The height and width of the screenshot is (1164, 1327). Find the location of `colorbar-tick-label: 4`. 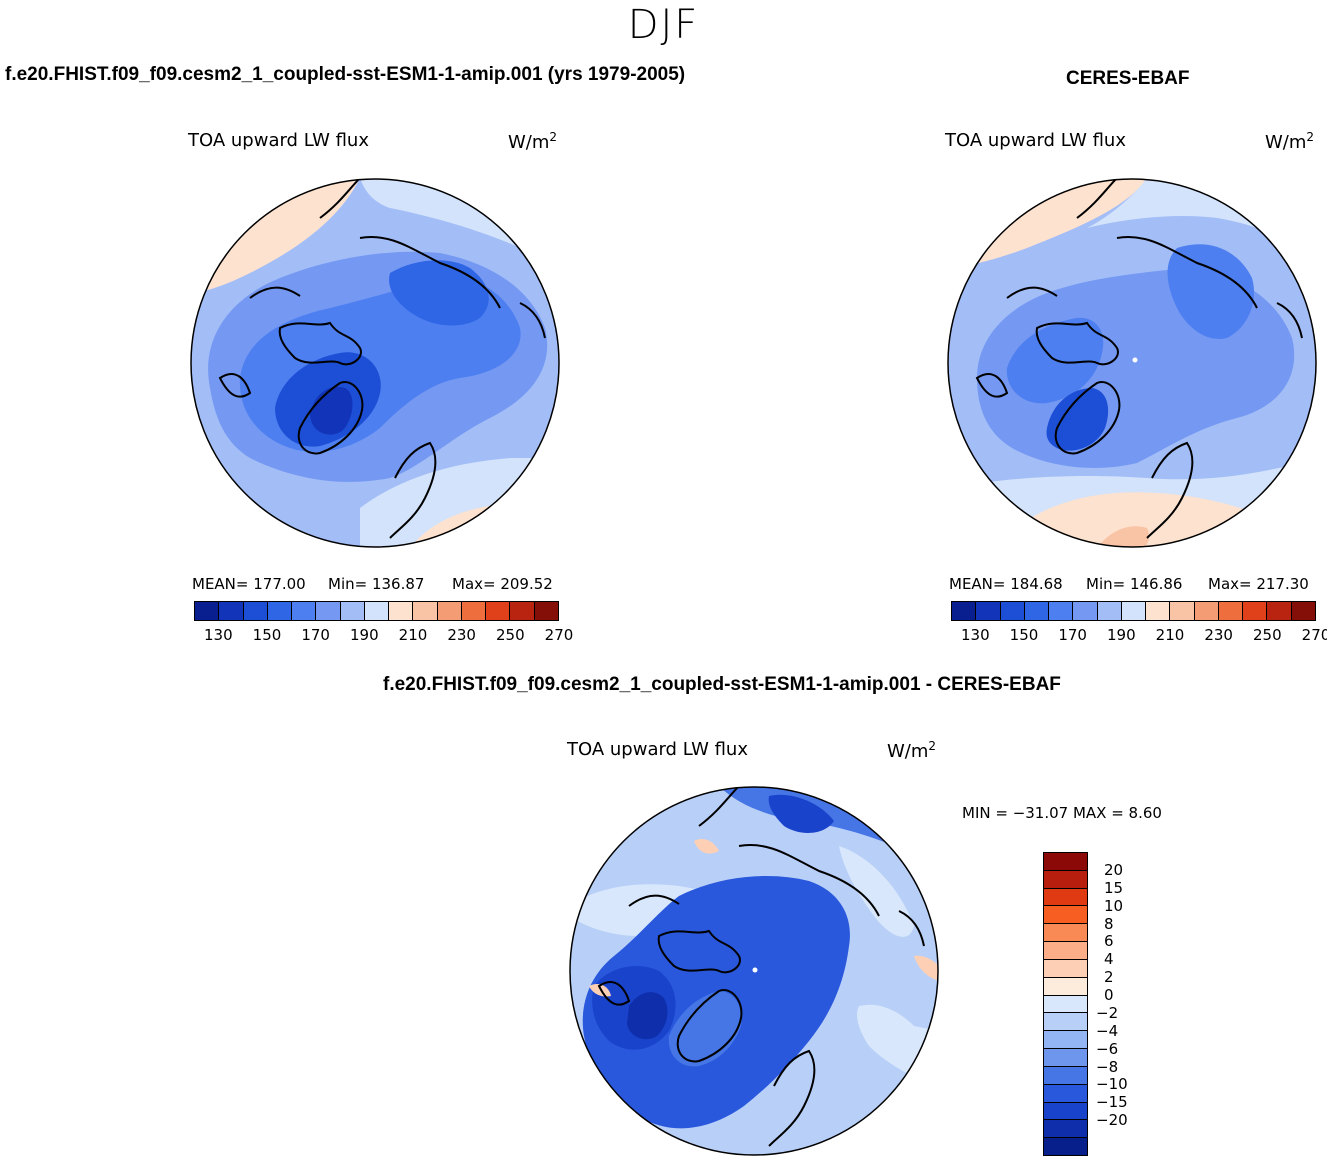

colorbar-tick-label: 4 is located at coordinates (1109, 959).